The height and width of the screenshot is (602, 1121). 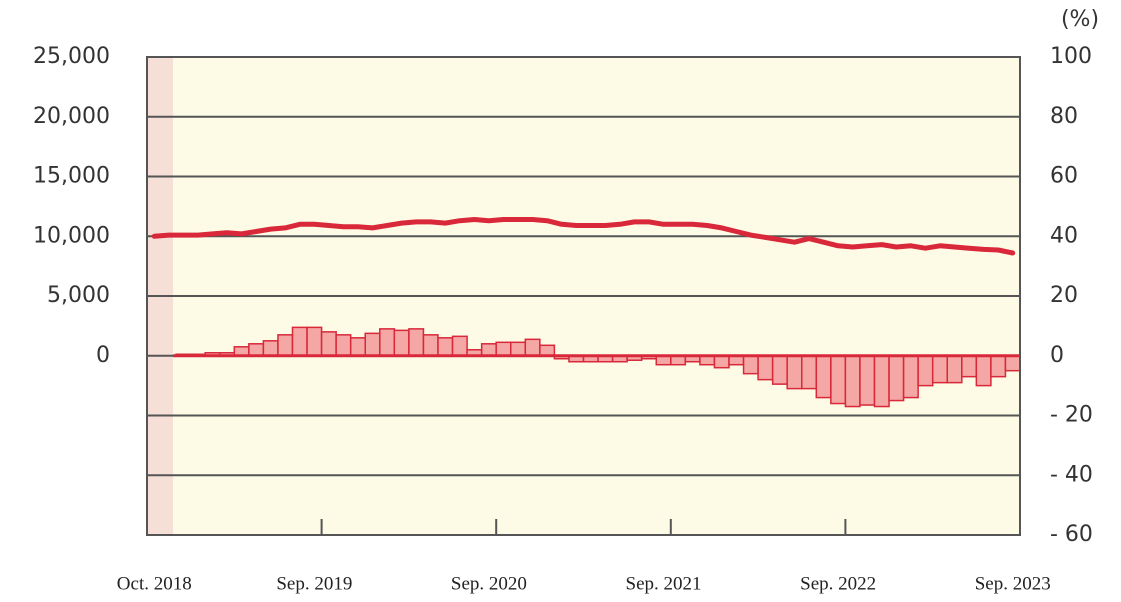 What do you see at coordinates (78, 295) in the screenshot?
I see `y-tick-label: 5,000` at bounding box center [78, 295].